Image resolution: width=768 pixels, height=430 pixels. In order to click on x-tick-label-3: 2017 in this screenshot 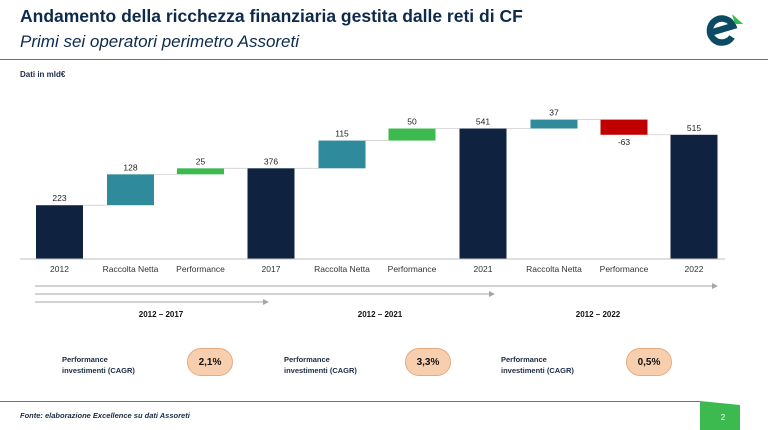, I will do `click(271, 269)`.